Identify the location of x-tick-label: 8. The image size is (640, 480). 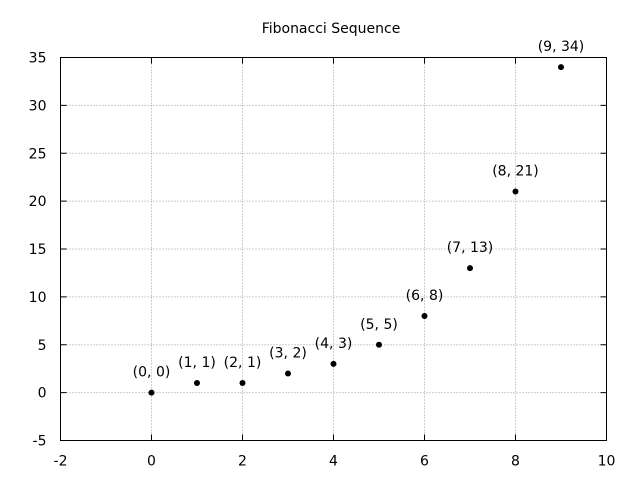
(515, 462).